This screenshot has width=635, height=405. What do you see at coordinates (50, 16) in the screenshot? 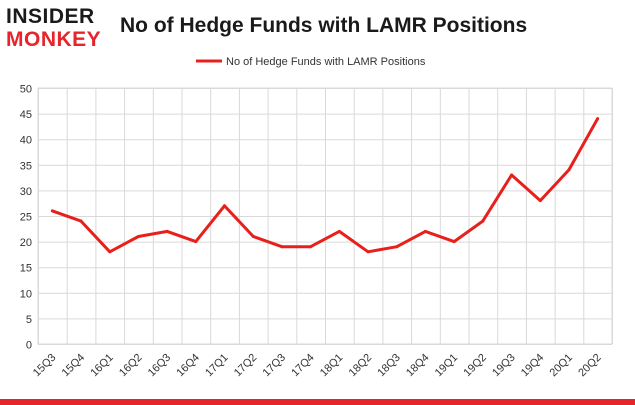
I see `logo-text-insider: INSIDER` at bounding box center [50, 16].